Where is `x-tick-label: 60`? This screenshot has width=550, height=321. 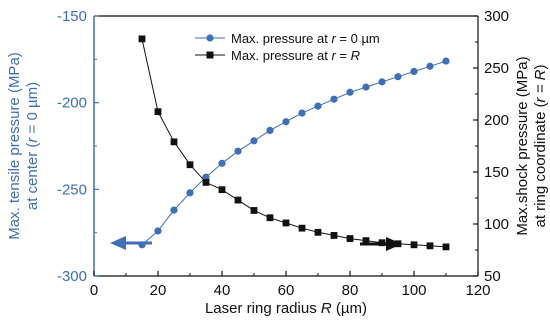
x-tick-label: 60 is located at coordinates (286, 290).